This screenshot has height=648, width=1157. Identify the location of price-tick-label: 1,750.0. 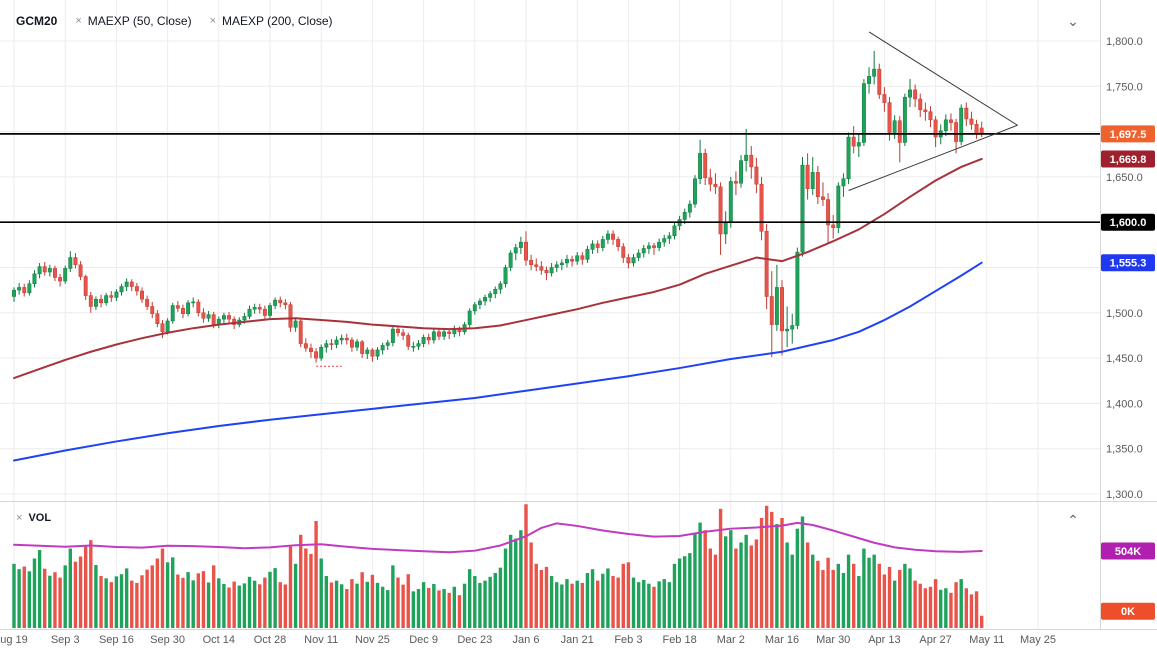
(1124, 87).